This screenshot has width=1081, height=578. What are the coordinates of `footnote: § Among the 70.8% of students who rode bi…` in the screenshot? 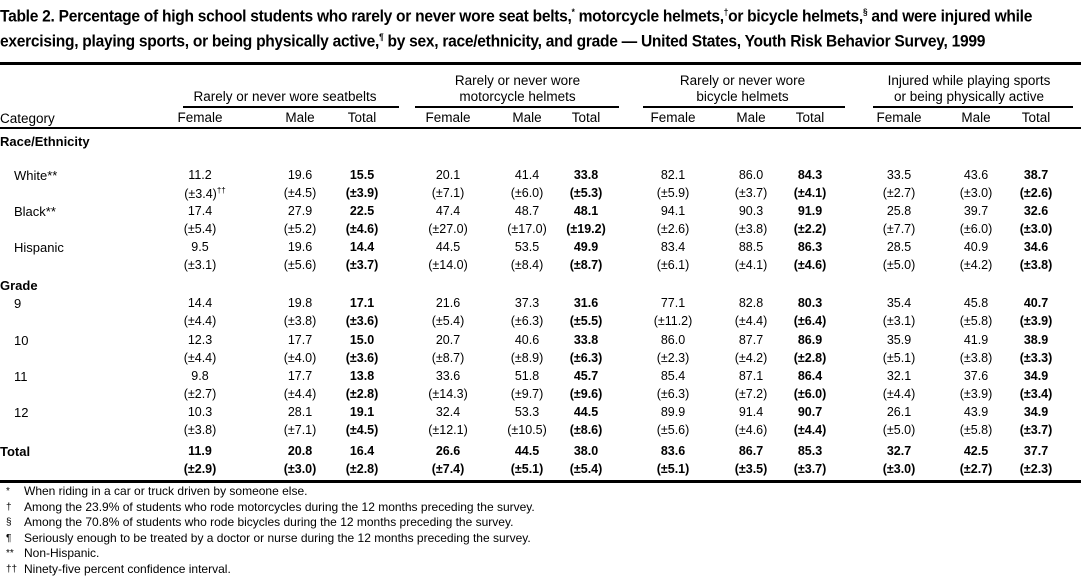 It's located at (259, 523).